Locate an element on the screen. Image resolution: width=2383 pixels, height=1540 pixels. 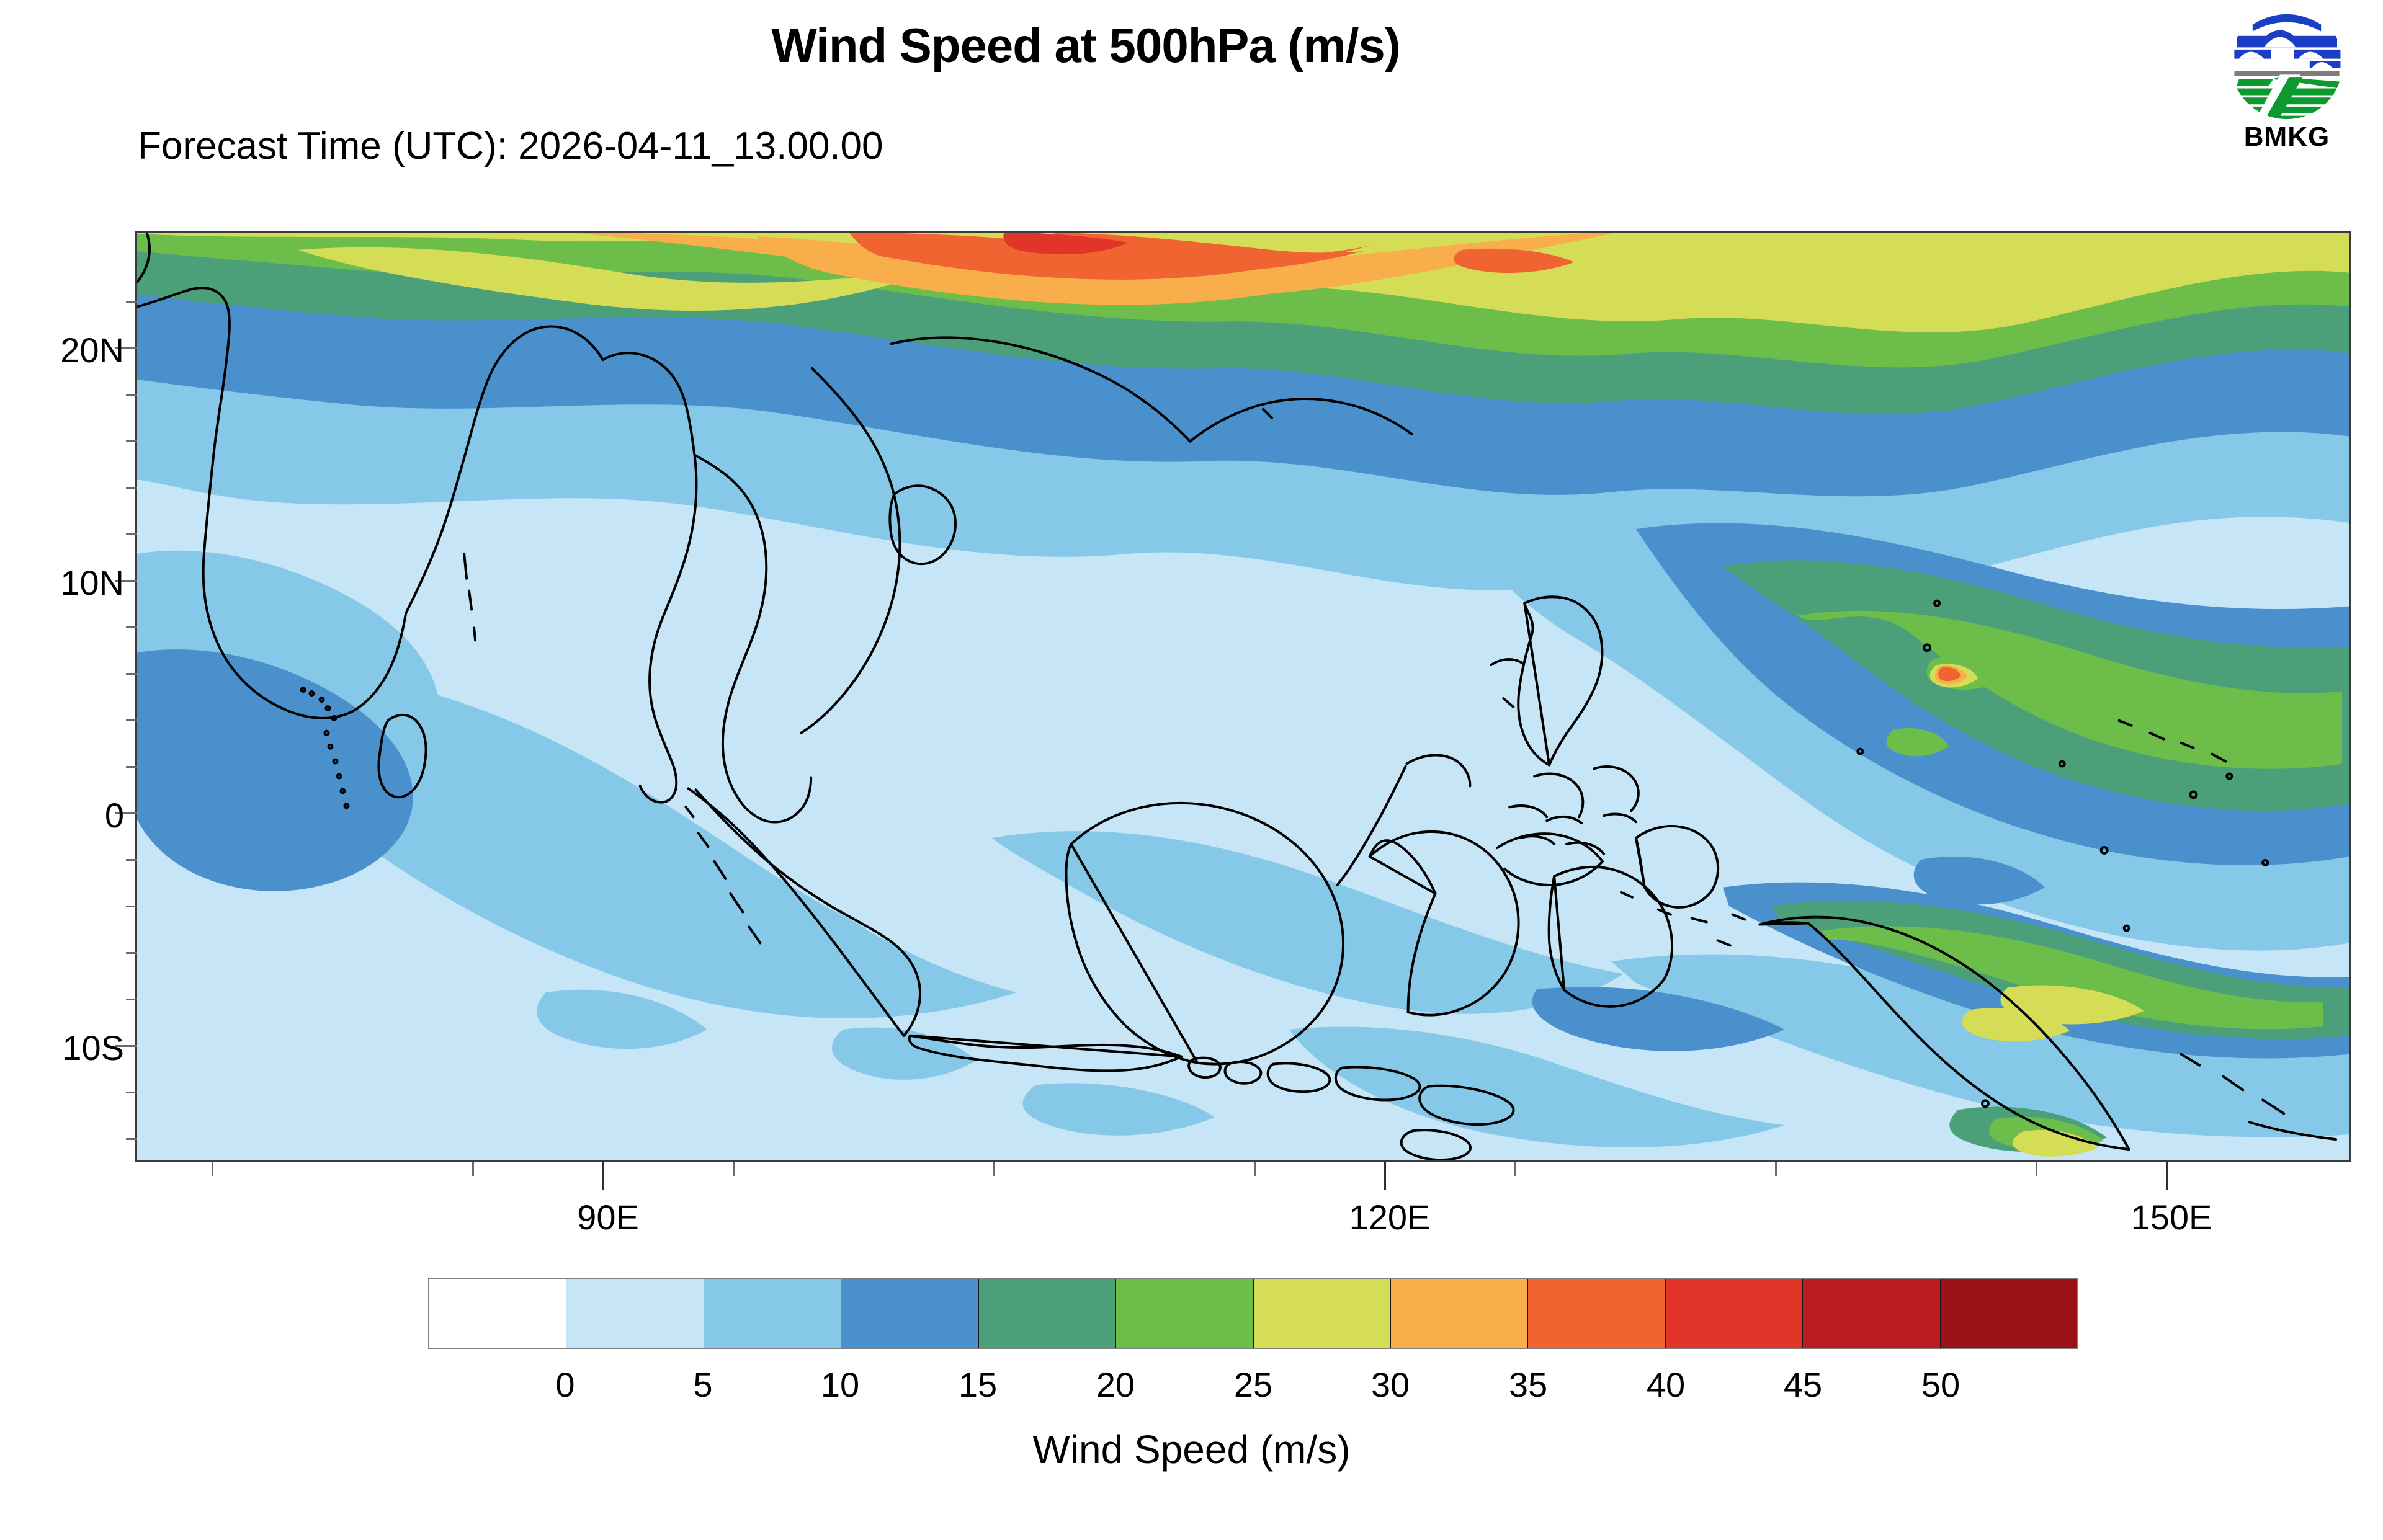
y-axis-label-20n: 20N is located at coordinates (92, 350).